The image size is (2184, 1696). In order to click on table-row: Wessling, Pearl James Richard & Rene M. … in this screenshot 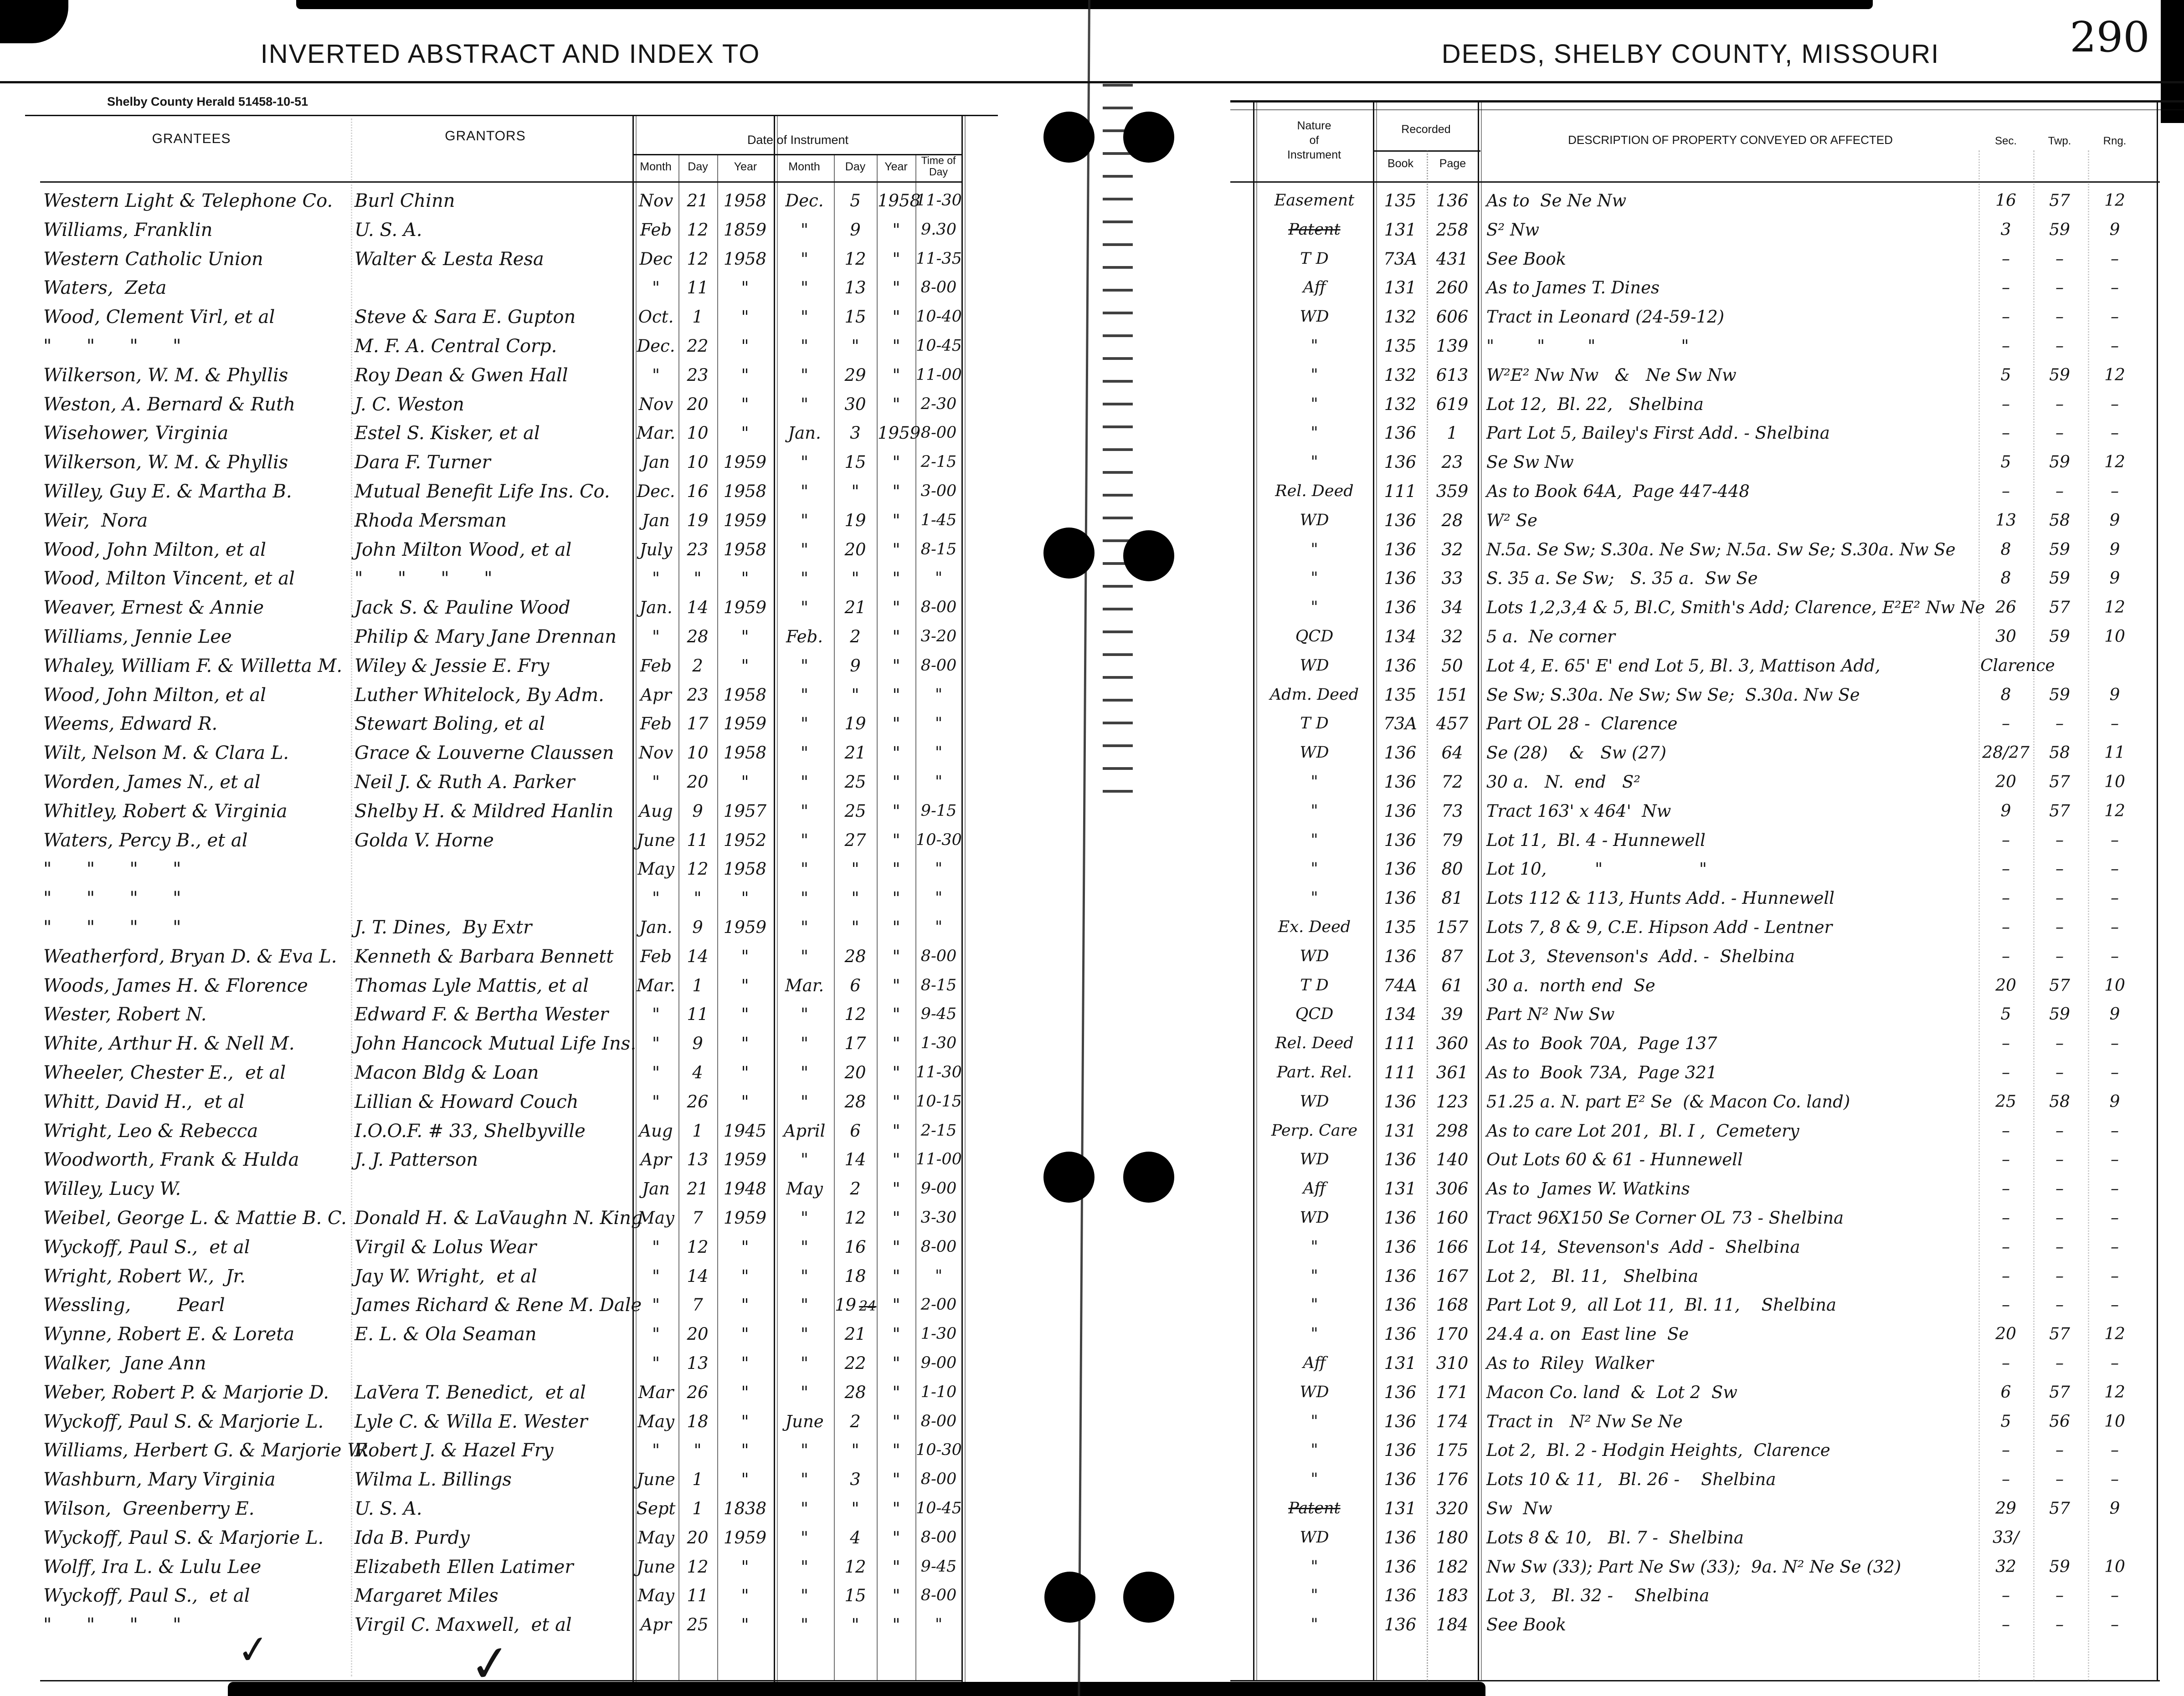, I will do `click(1092, 1306)`.